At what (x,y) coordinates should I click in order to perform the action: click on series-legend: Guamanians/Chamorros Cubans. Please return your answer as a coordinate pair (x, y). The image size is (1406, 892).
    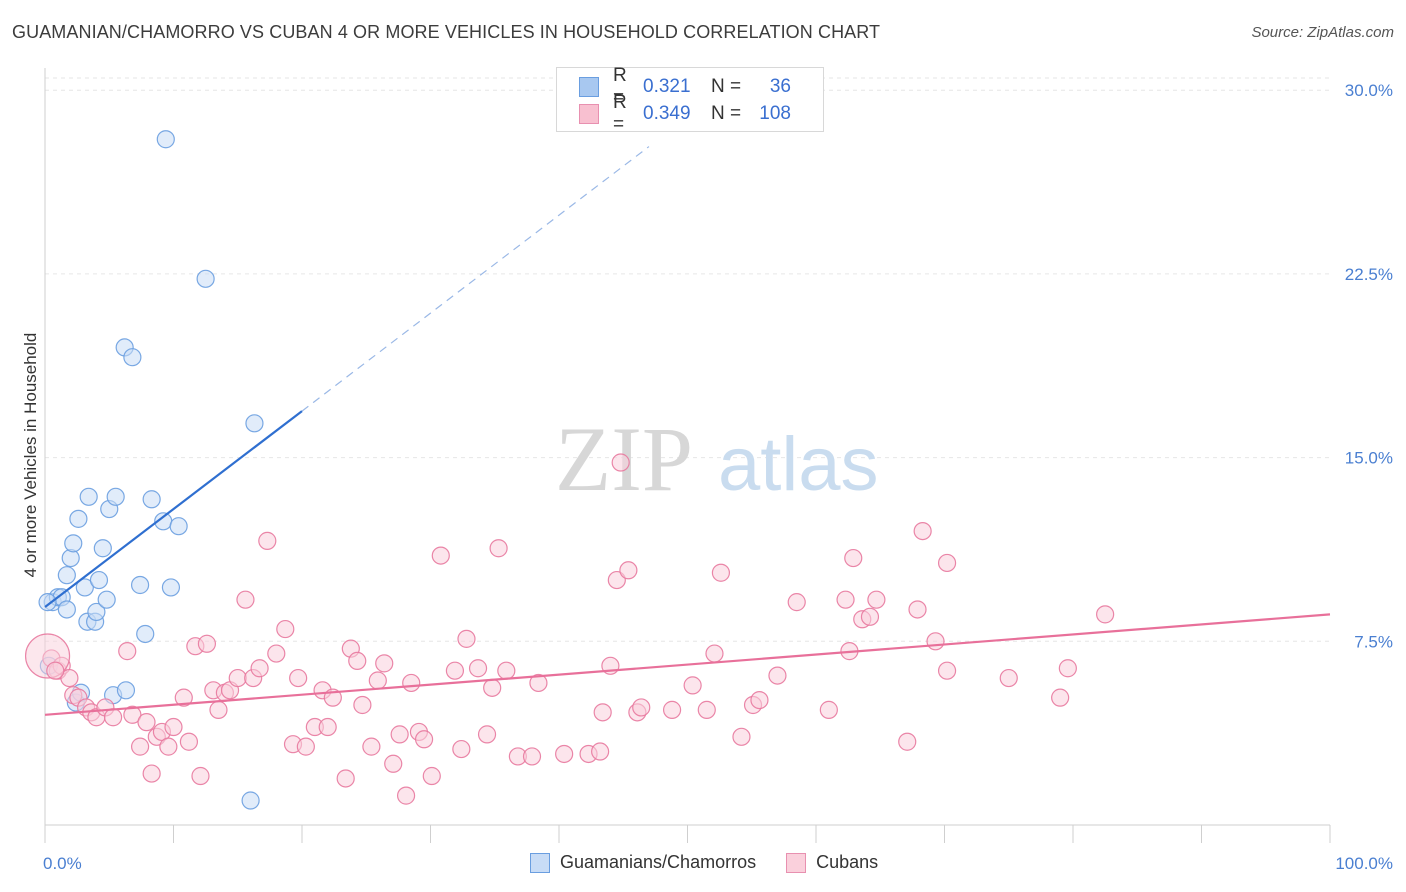
    Looking at the image, I should click on (719, 862).